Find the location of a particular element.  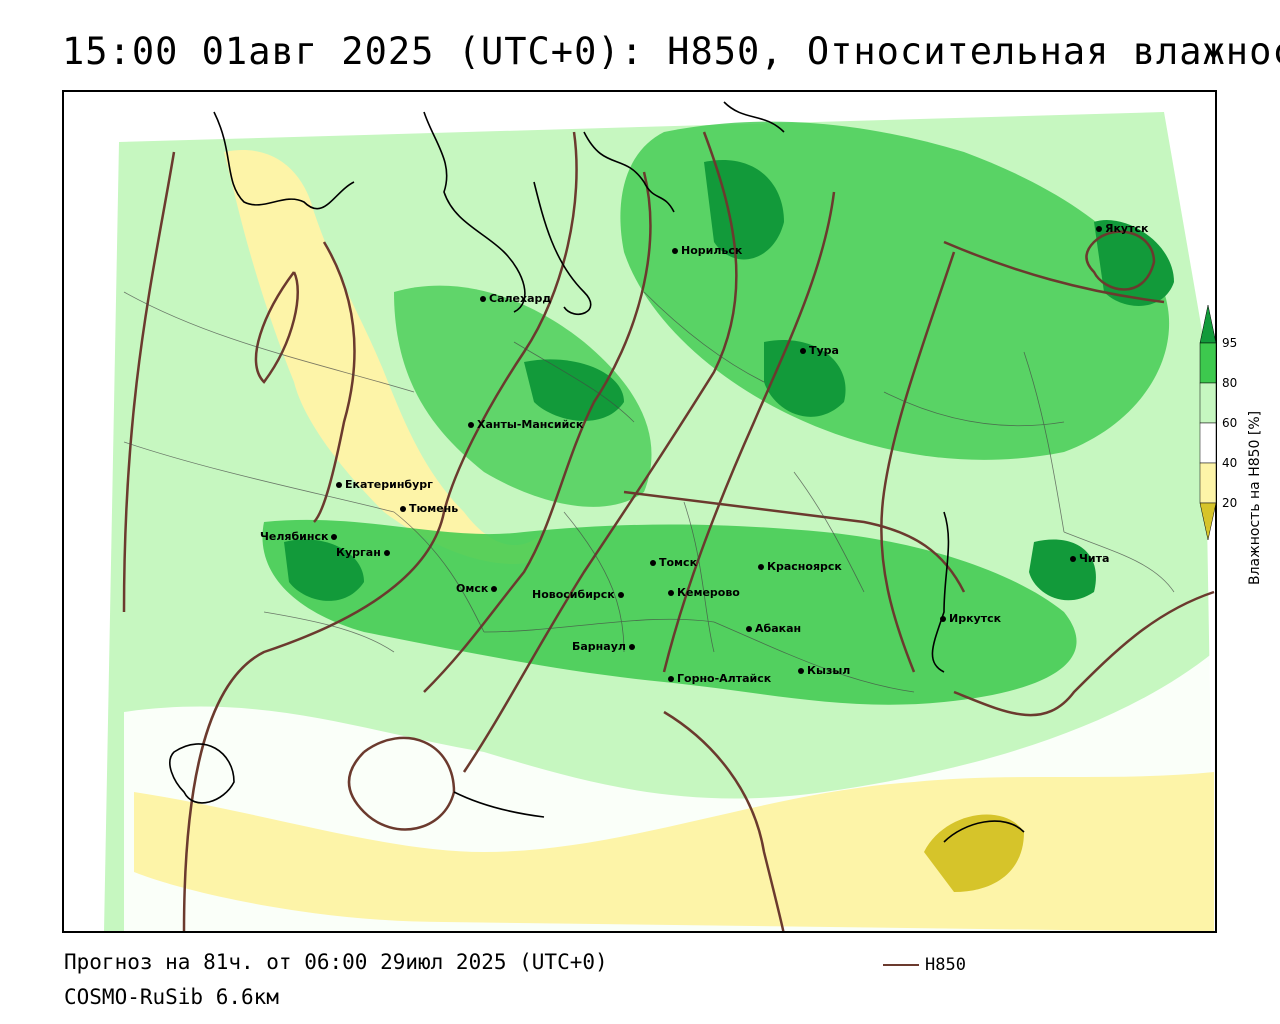

city-barnaul: Барнаул is located at coordinates (605, 646).